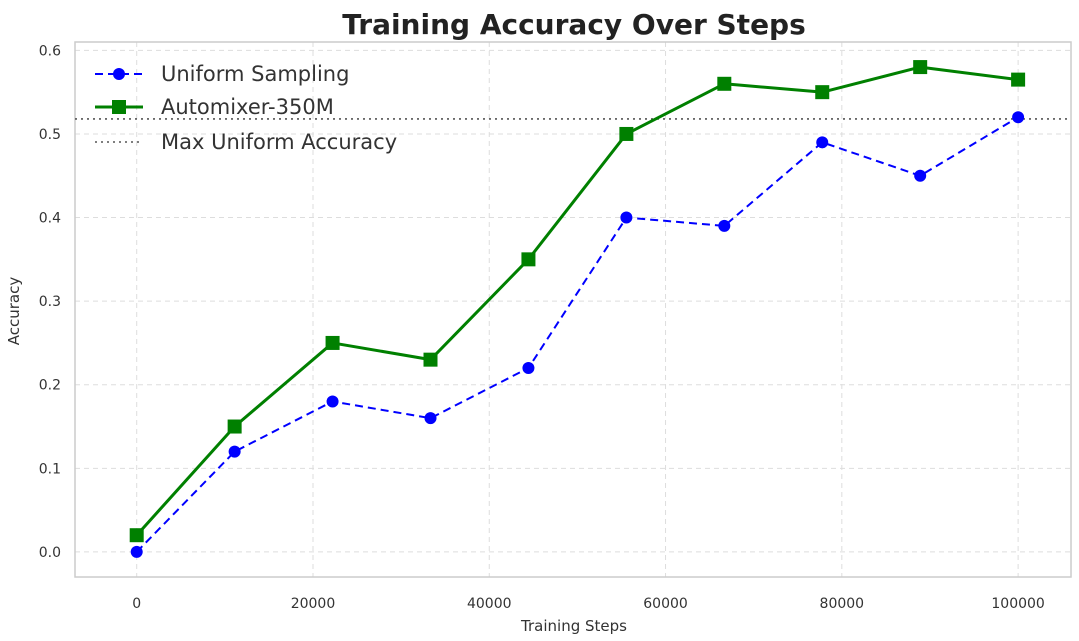  Describe the element at coordinates (665, 604) in the screenshot. I see `x-tick-label: 60000` at that location.